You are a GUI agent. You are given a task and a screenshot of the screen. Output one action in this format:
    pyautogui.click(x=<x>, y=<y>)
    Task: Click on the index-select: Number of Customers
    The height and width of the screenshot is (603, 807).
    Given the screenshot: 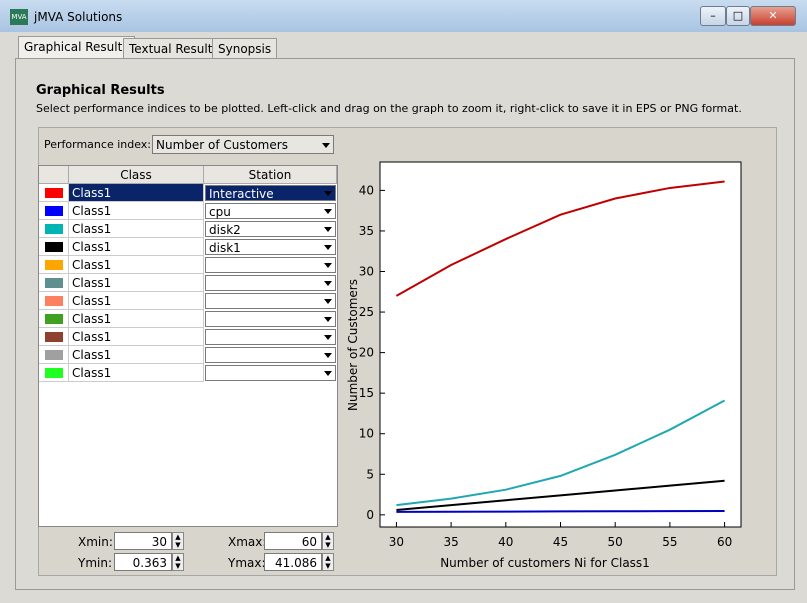 What is the action you would take?
    pyautogui.click(x=243, y=144)
    